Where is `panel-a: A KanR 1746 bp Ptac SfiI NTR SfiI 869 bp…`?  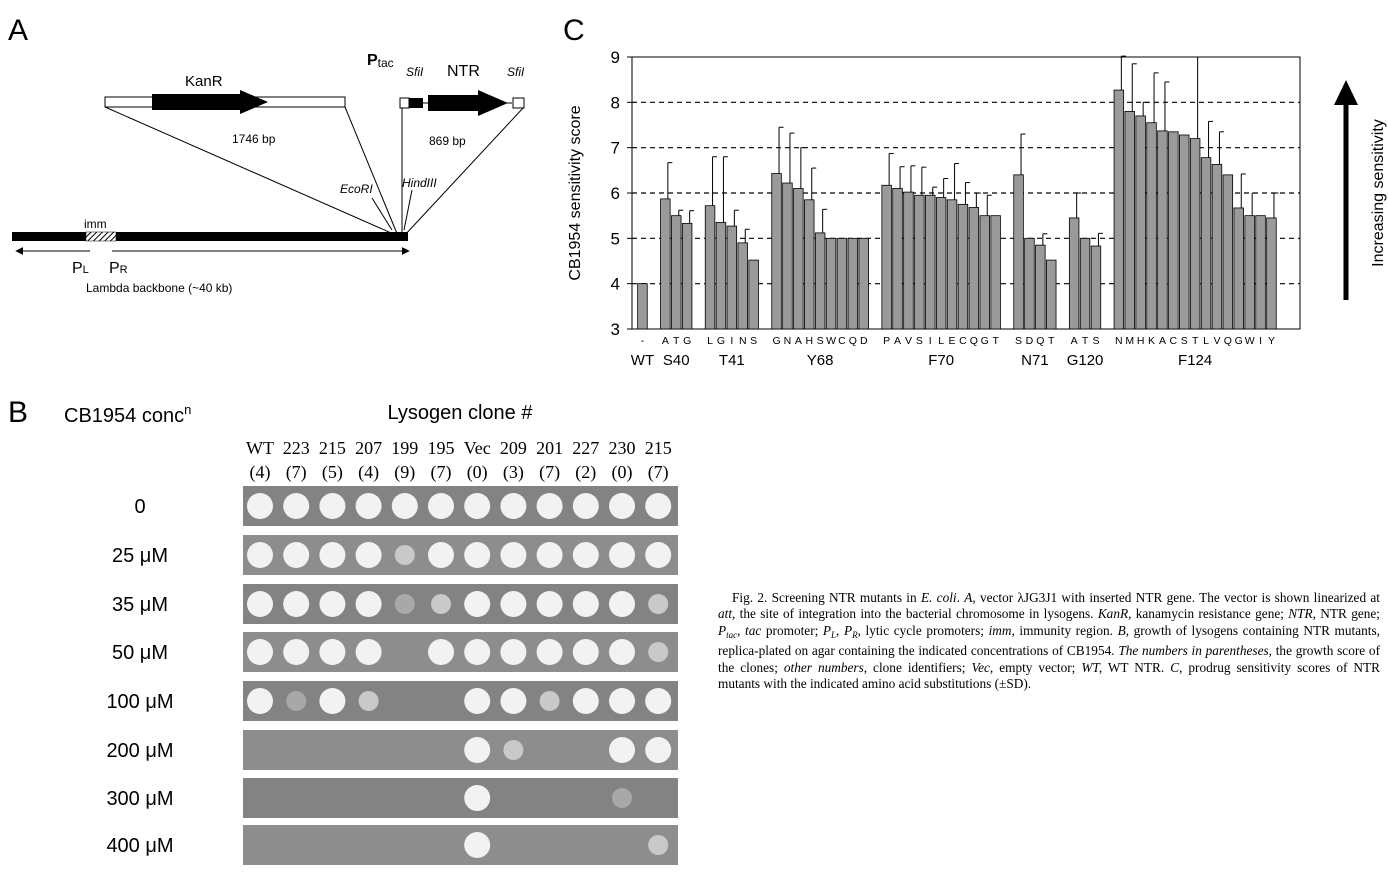 panel-a: A KanR 1746 bp Ptac SfiI NTR SfiI 869 bp… is located at coordinates (266, 154).